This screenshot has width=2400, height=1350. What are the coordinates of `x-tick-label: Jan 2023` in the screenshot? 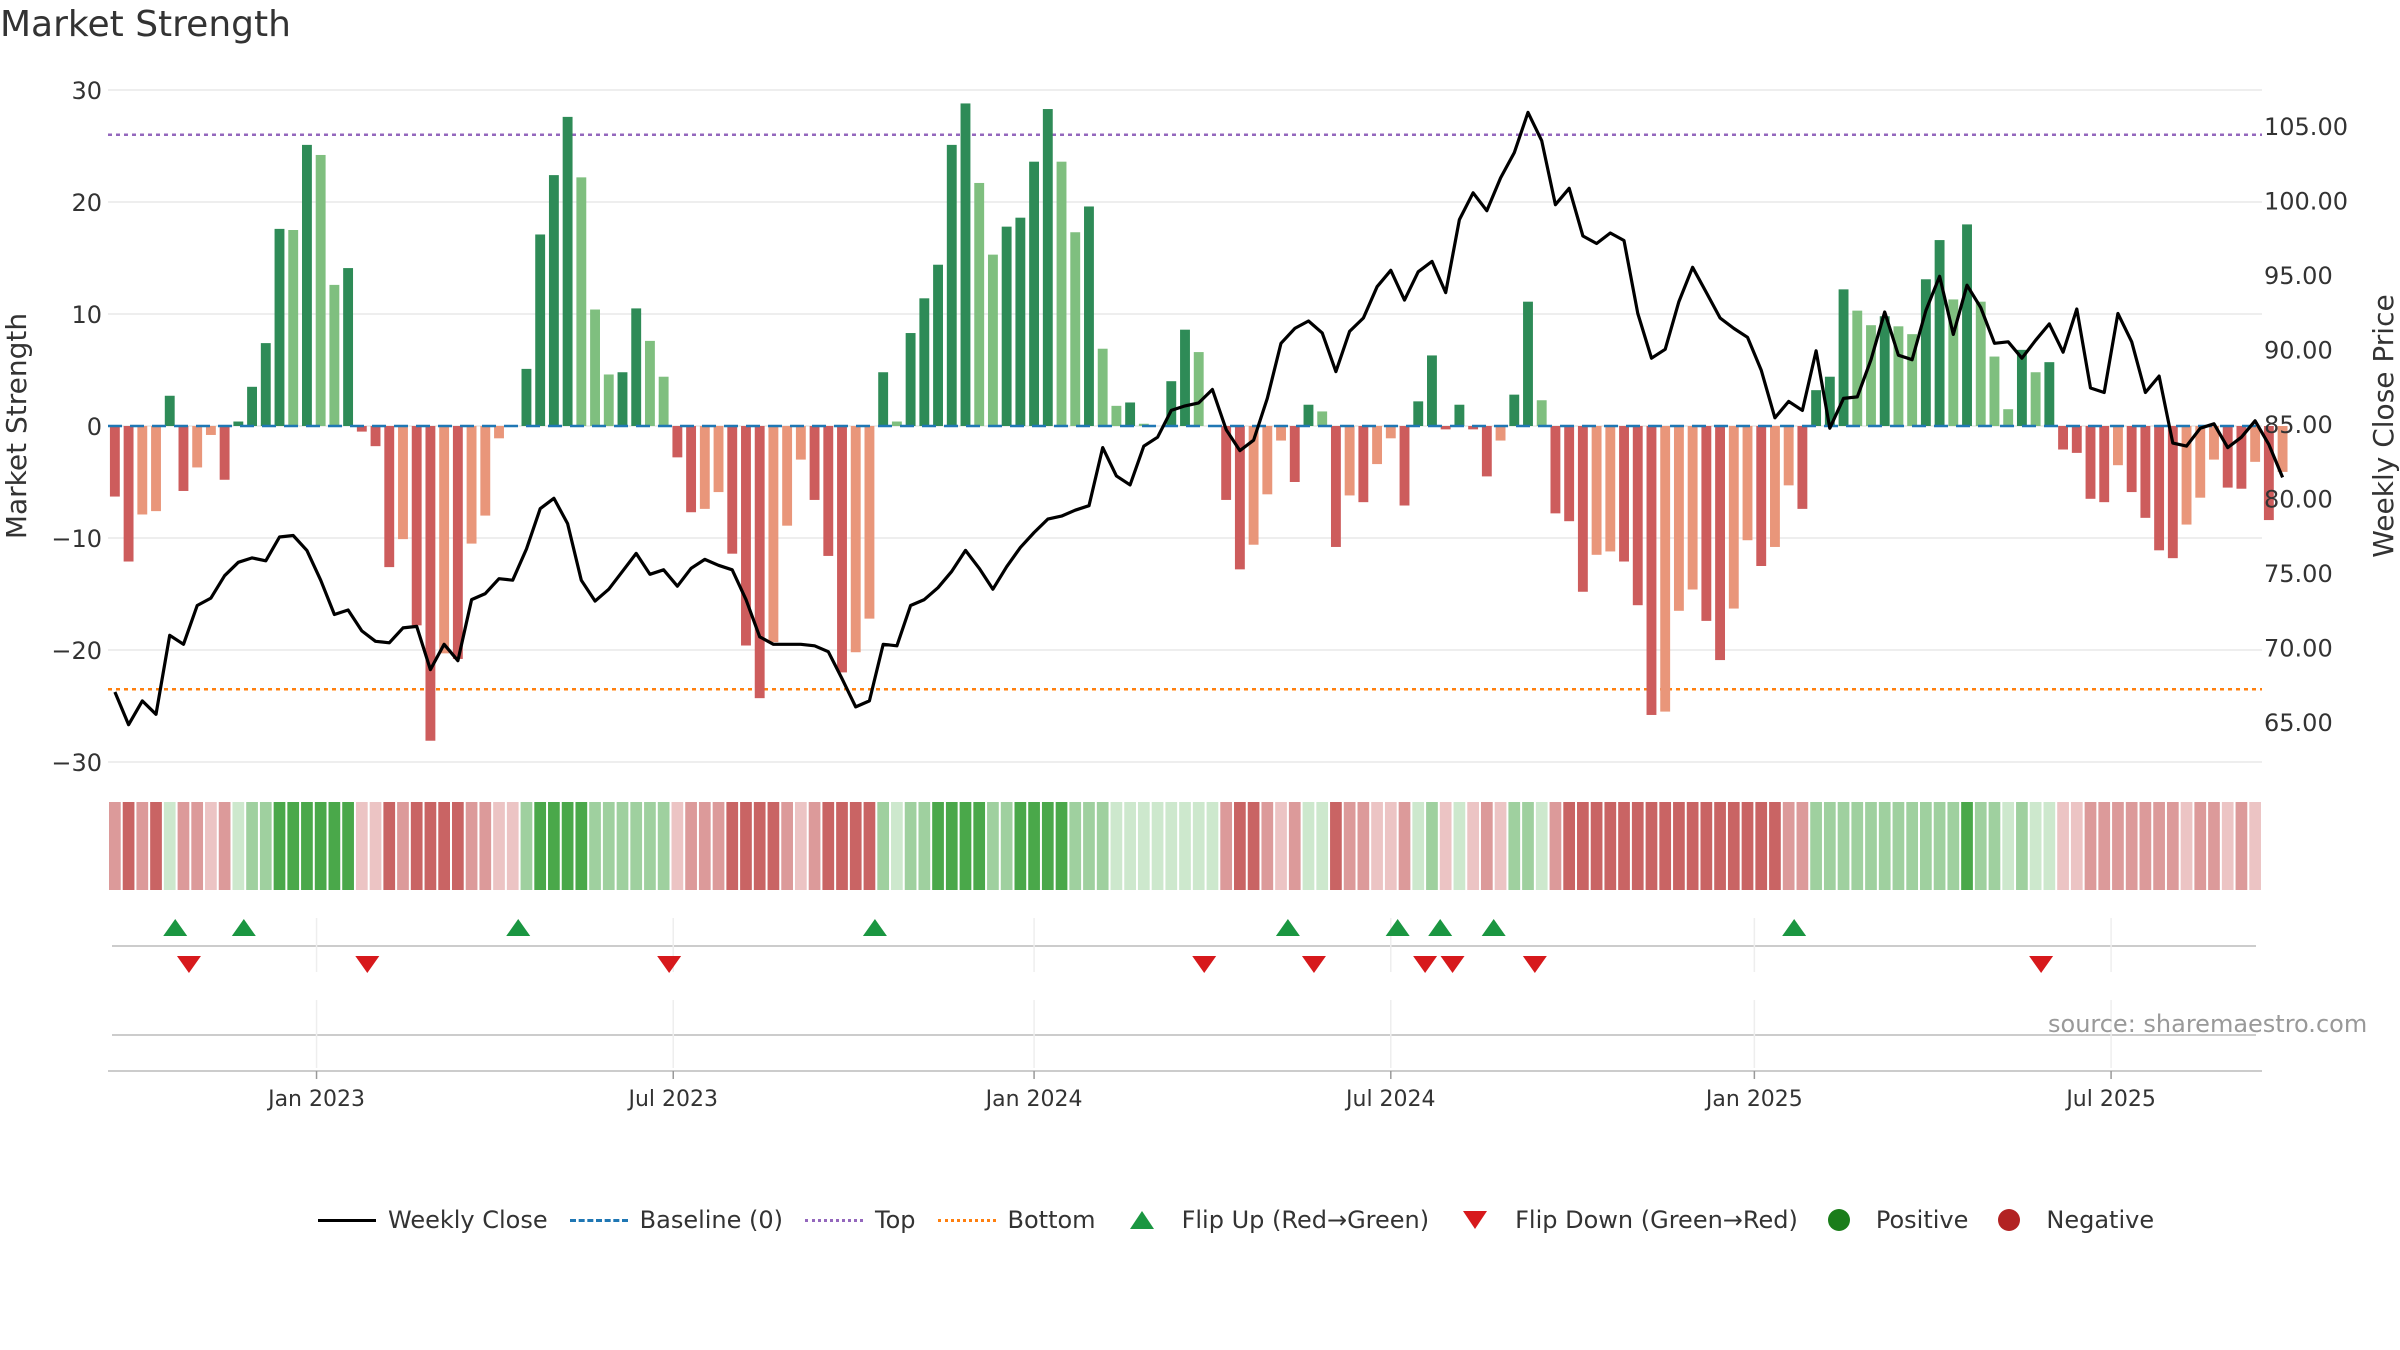 It's located at (315, 1099).